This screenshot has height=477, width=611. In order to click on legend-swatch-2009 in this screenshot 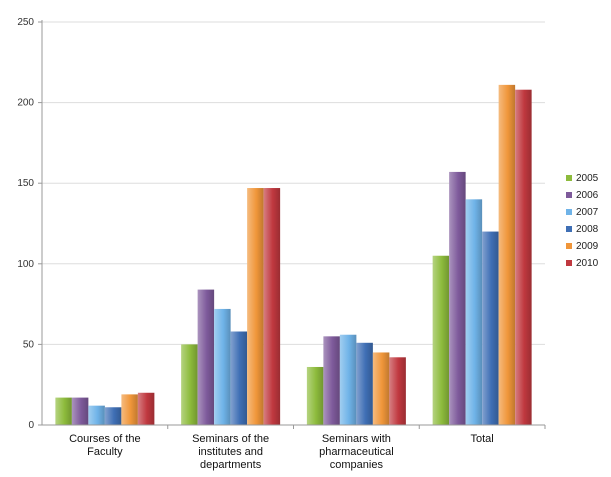, I will do `click(569, 246)`.